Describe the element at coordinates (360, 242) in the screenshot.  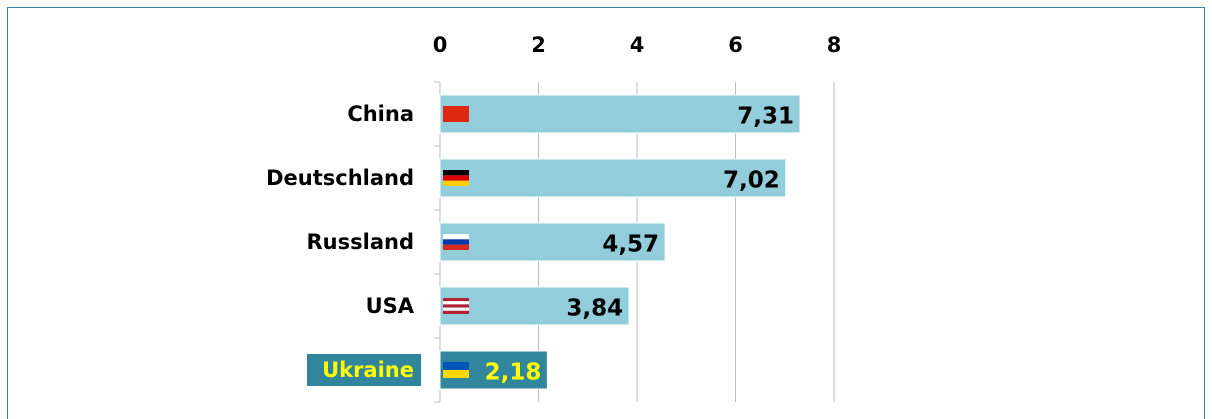
I see `category-label: Russland` at that location.